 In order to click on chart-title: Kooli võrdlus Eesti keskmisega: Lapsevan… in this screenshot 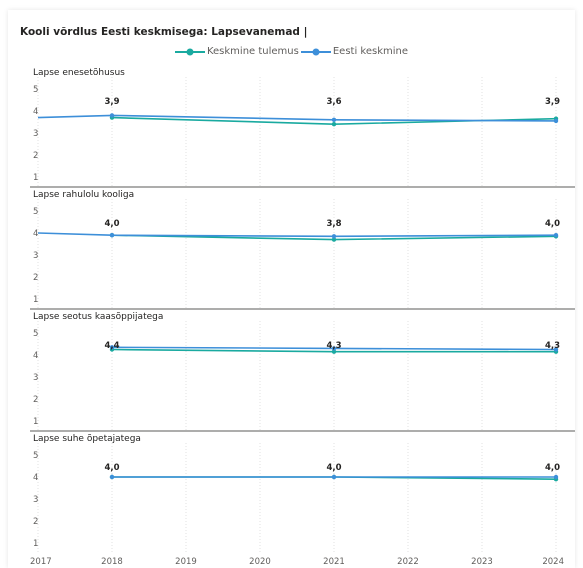, I will do `click(164, 32)`.